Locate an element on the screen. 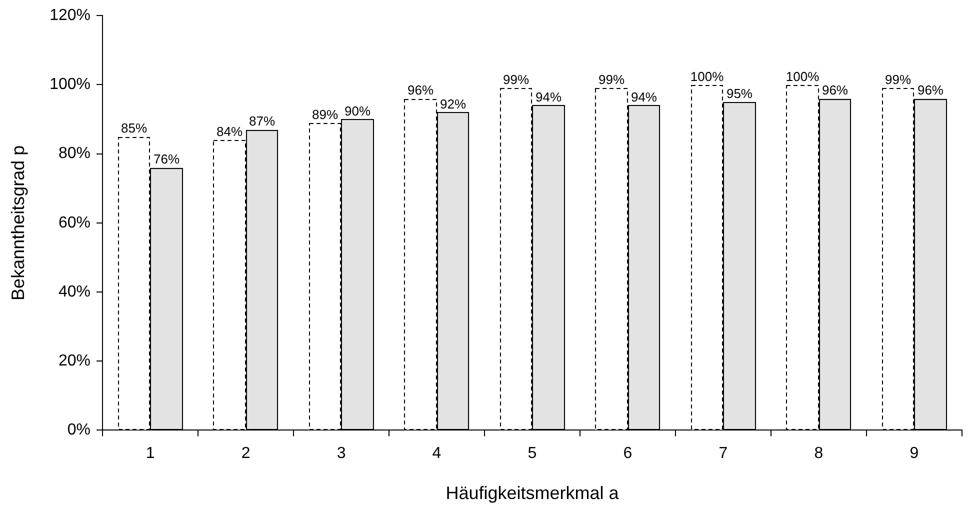 This screenshot has height=513, width=968. y-tick-label: 80% is located at coordinates (74, 153).